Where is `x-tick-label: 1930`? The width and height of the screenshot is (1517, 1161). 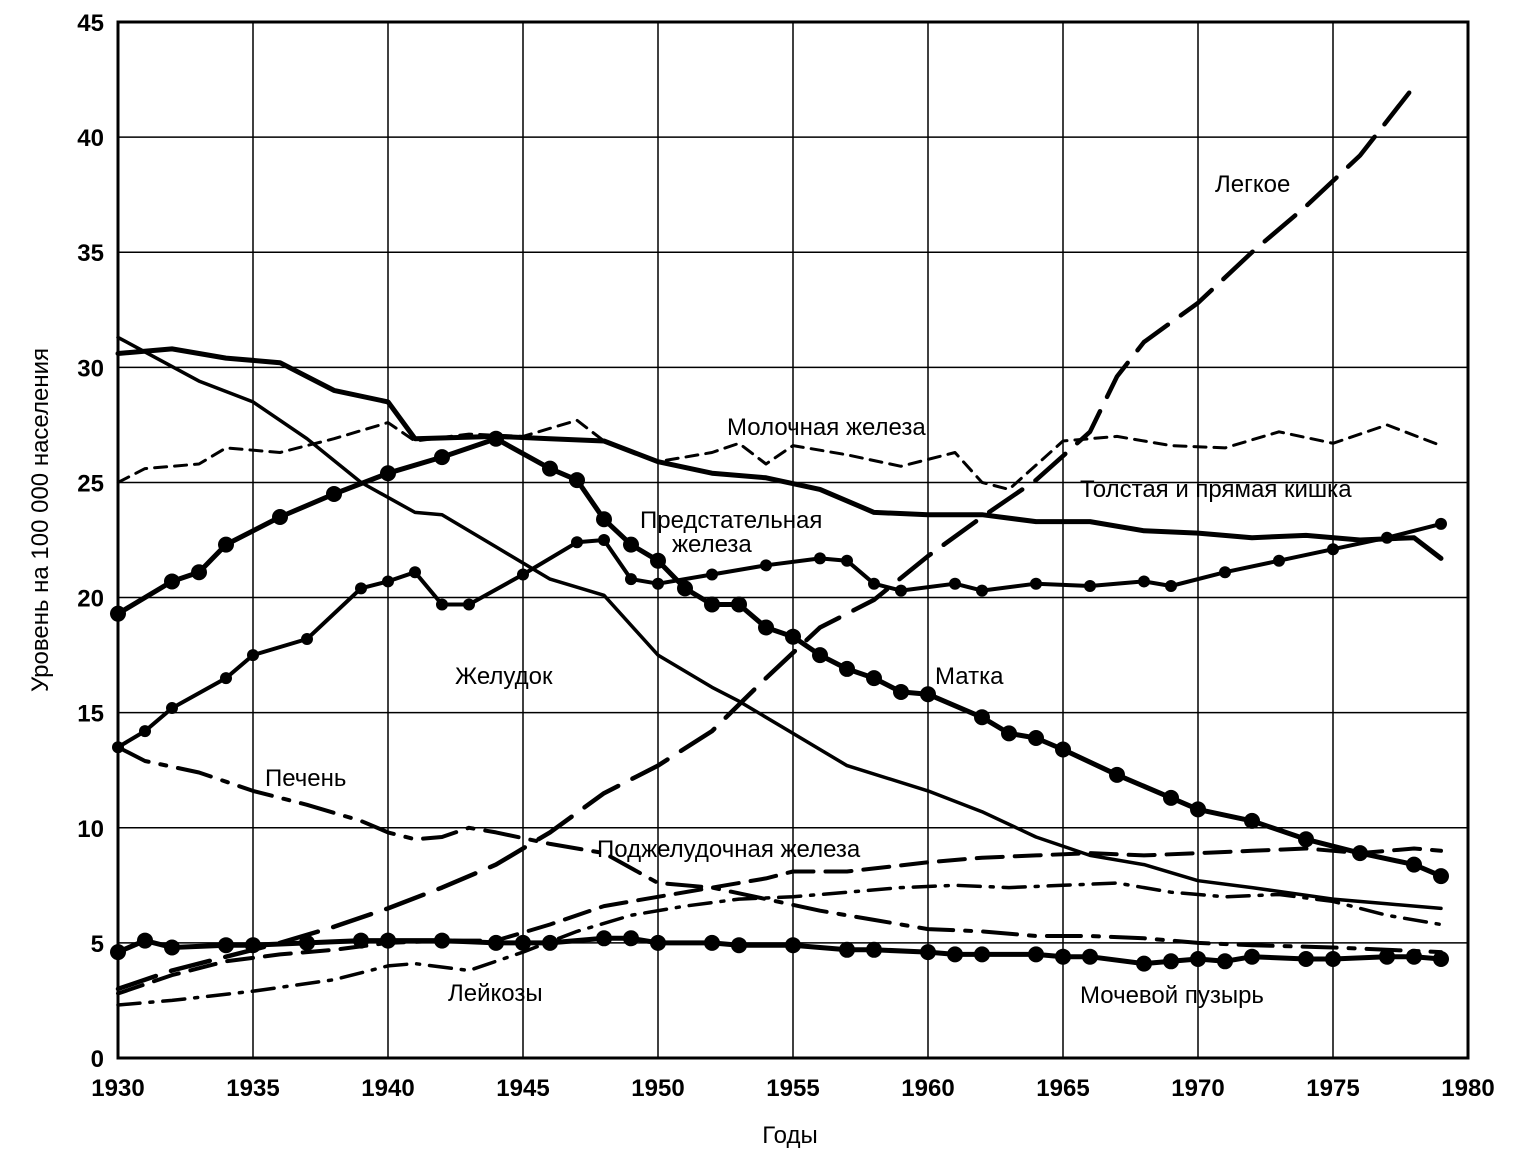 x-tick-label: 1930 is located at coordinates (117, 1088).